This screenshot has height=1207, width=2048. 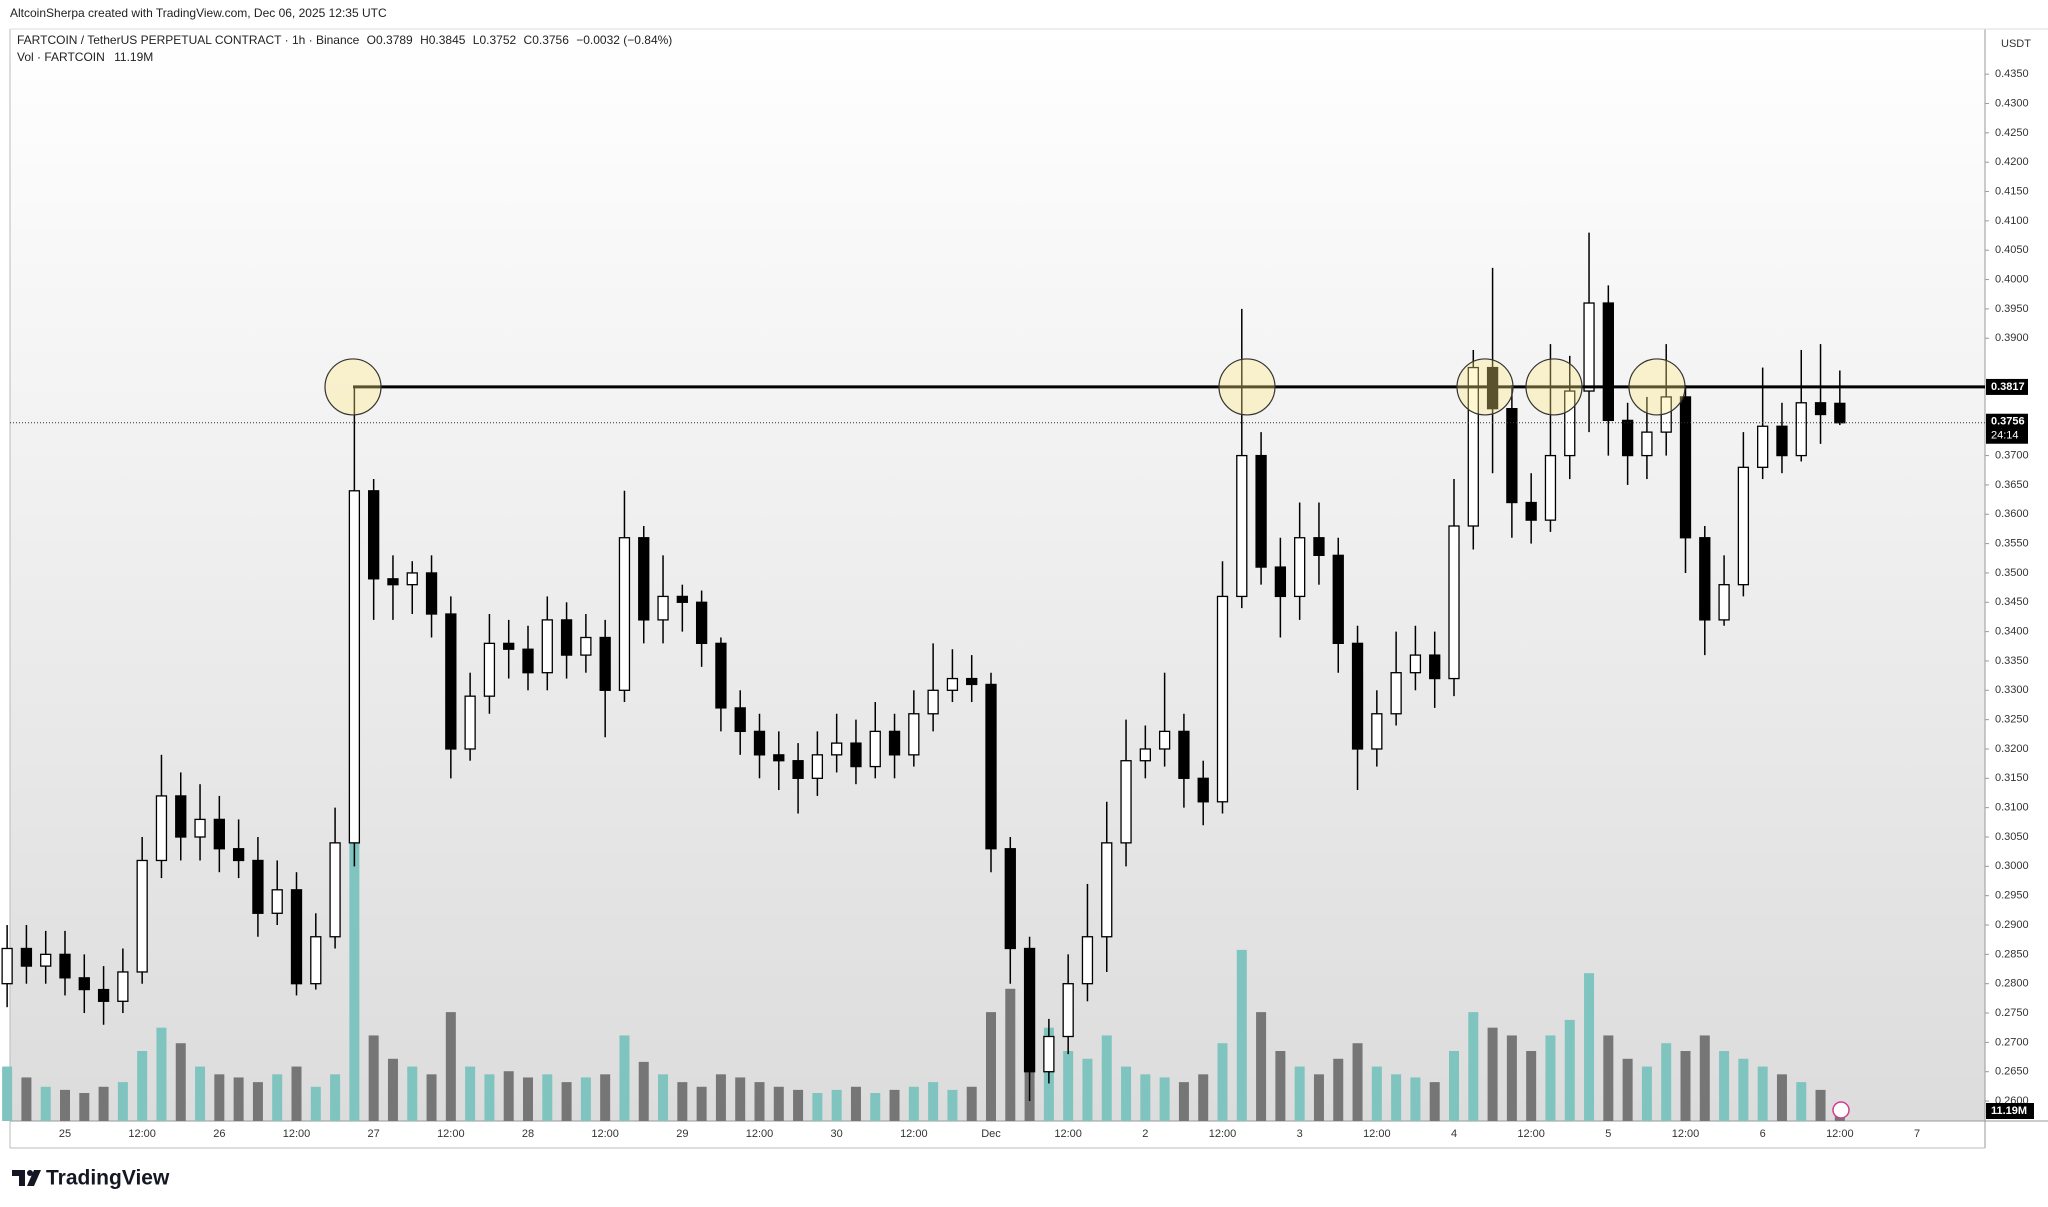 I want to click on volume-label: 11.19M, so click(x=2009, y=1111).